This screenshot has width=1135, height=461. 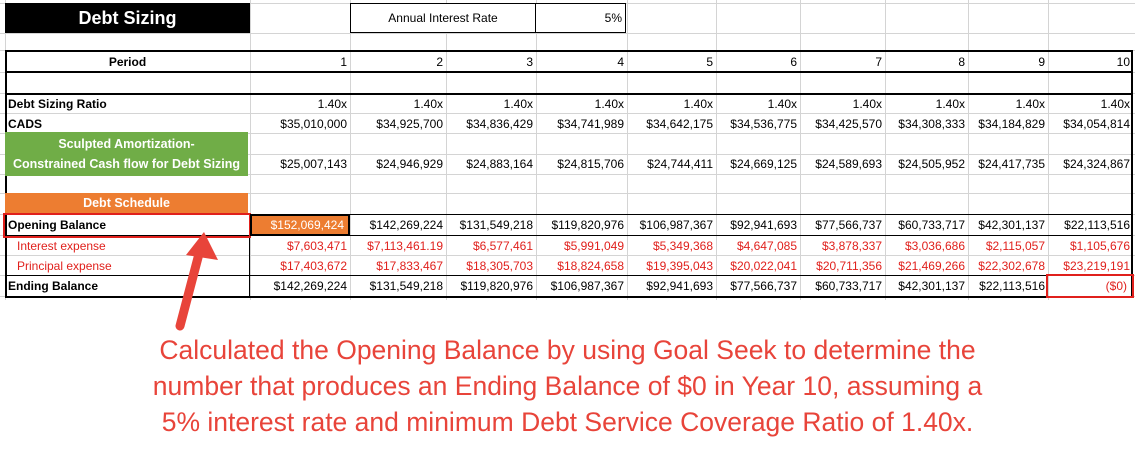 I want to click on interest-cell-4: $5,991,049, so click(x=593, y=246).